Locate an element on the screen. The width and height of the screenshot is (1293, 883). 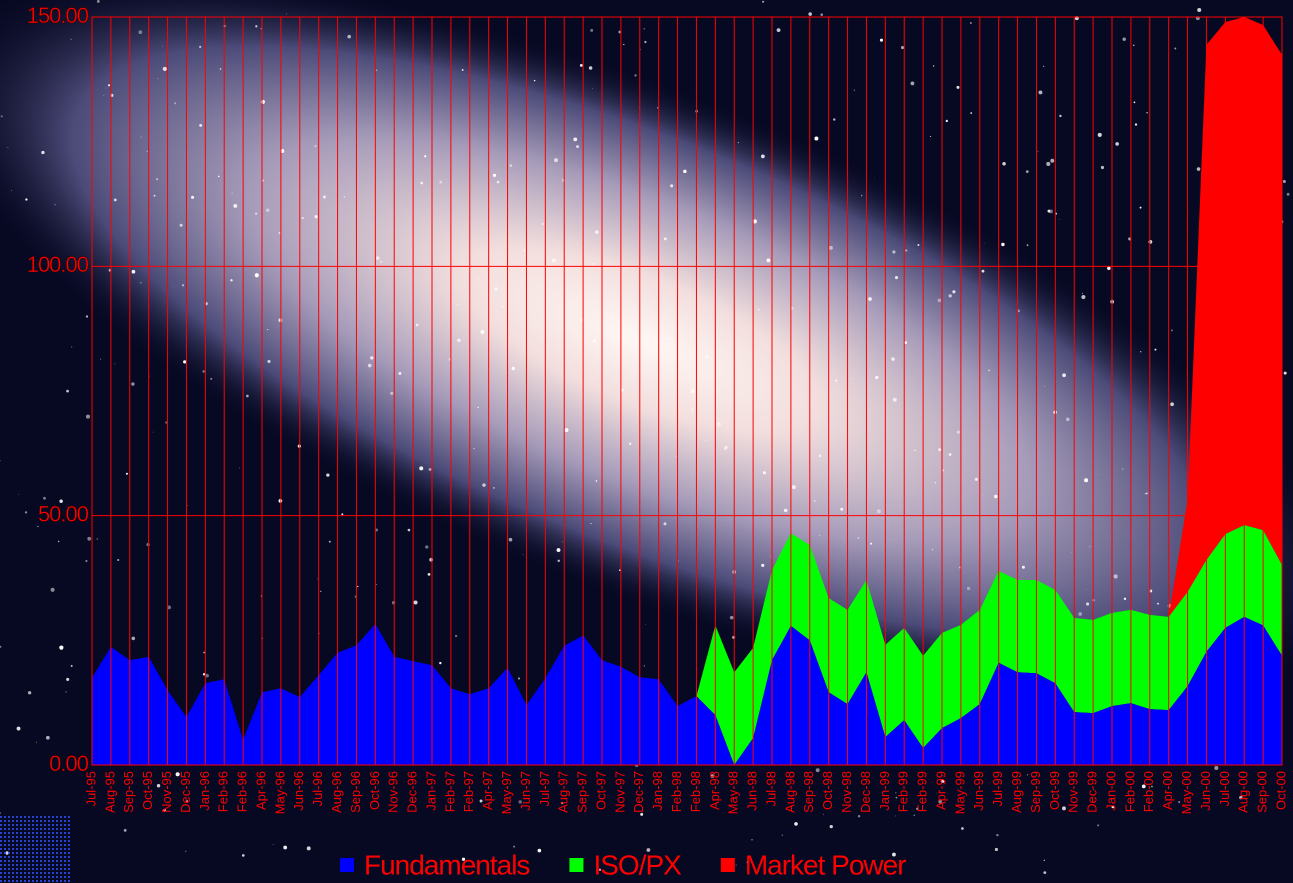
x-tick-label: Apr-97 is located at coordinates (487, 790).